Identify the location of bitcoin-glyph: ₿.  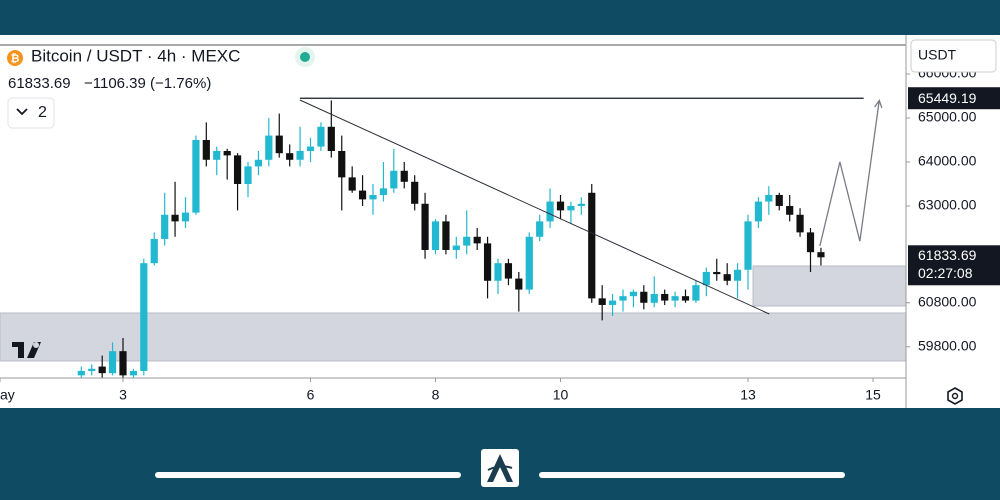
(15, 59).